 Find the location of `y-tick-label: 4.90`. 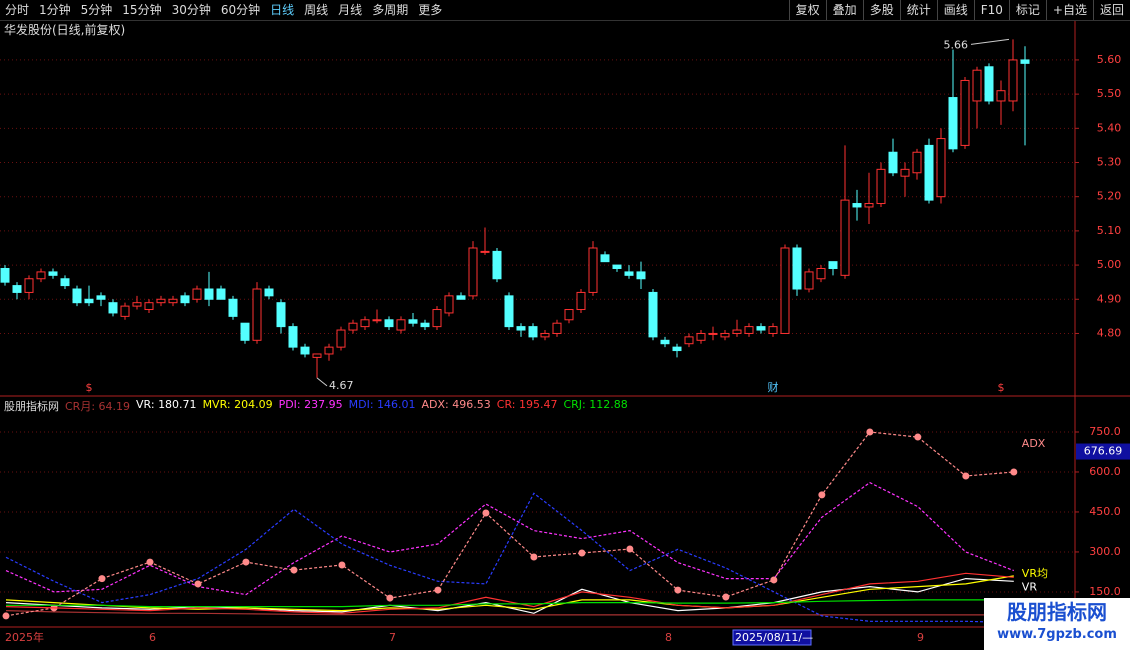

y-tick-label: 4.90 is located at coordinates (1109, 298).